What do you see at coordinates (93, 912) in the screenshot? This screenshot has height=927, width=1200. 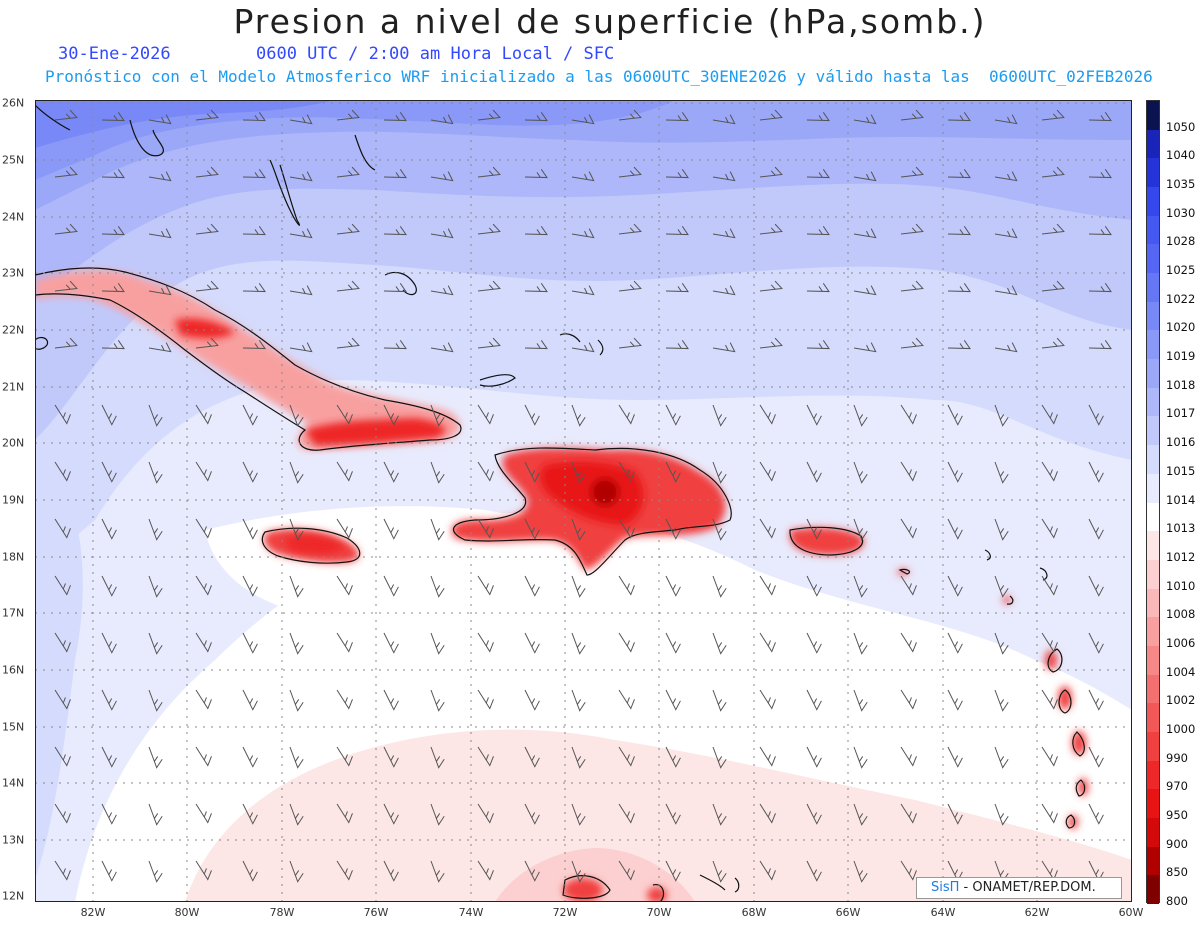 I see `x-tick: 82W` at bounding box center [93, 912].